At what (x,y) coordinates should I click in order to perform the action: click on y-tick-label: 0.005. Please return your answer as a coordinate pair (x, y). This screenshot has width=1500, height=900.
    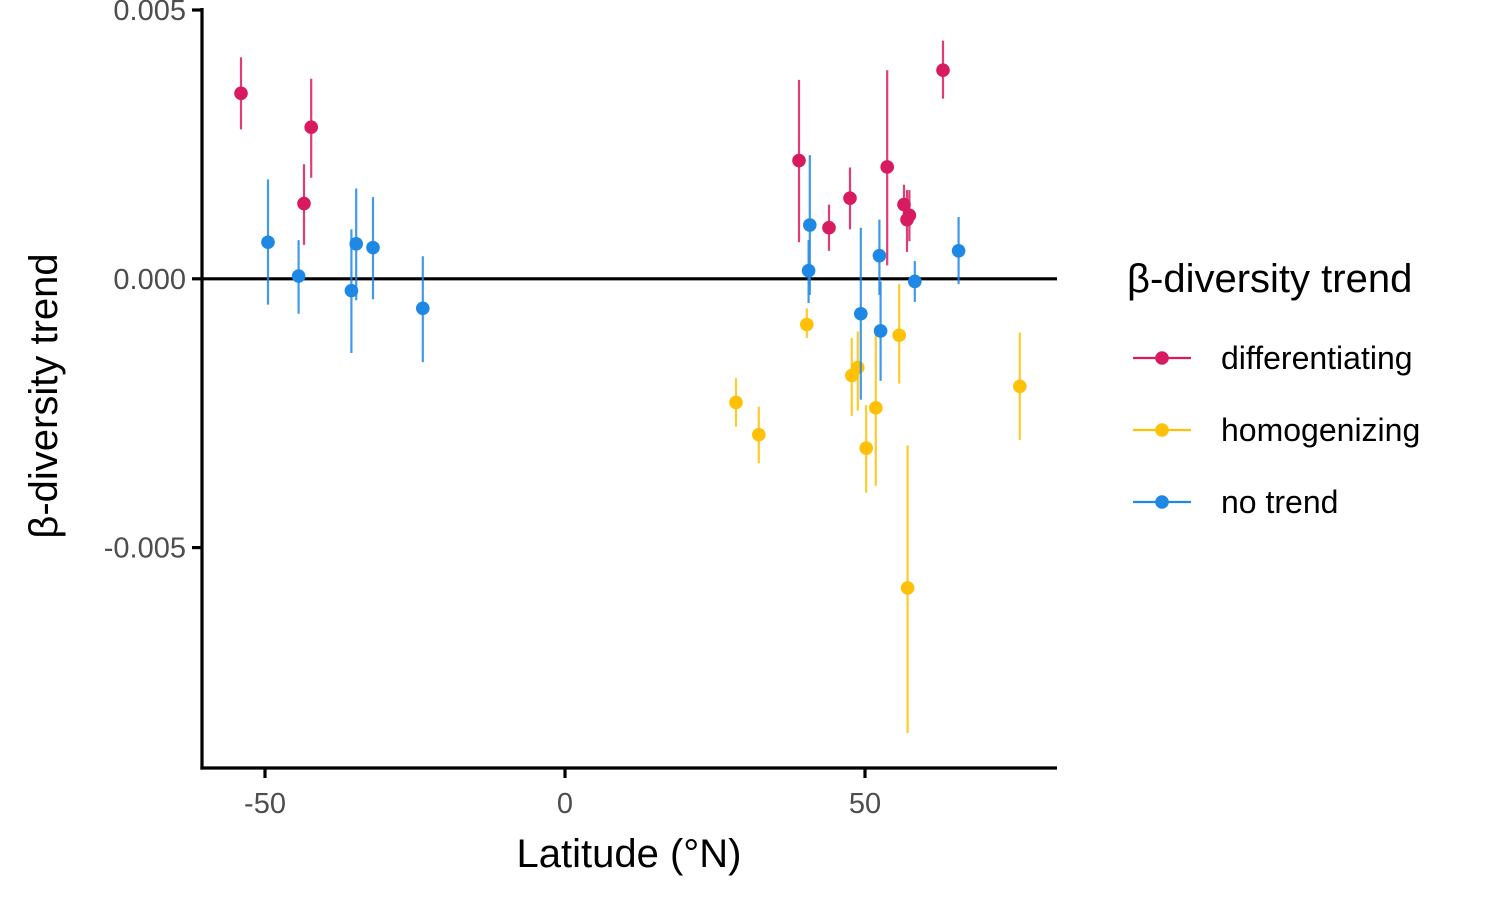
    Looking at the image, I should click on (149, 13).